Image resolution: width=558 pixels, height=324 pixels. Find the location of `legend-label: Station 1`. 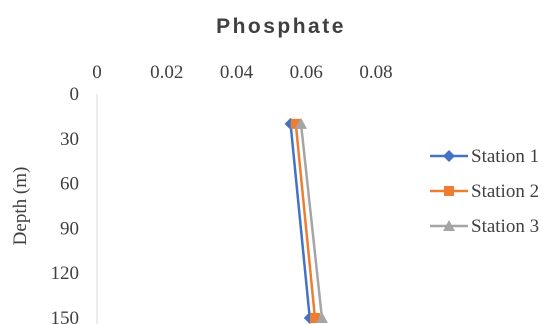

legend-label: Station 1 is located at coordinates (505, 156).